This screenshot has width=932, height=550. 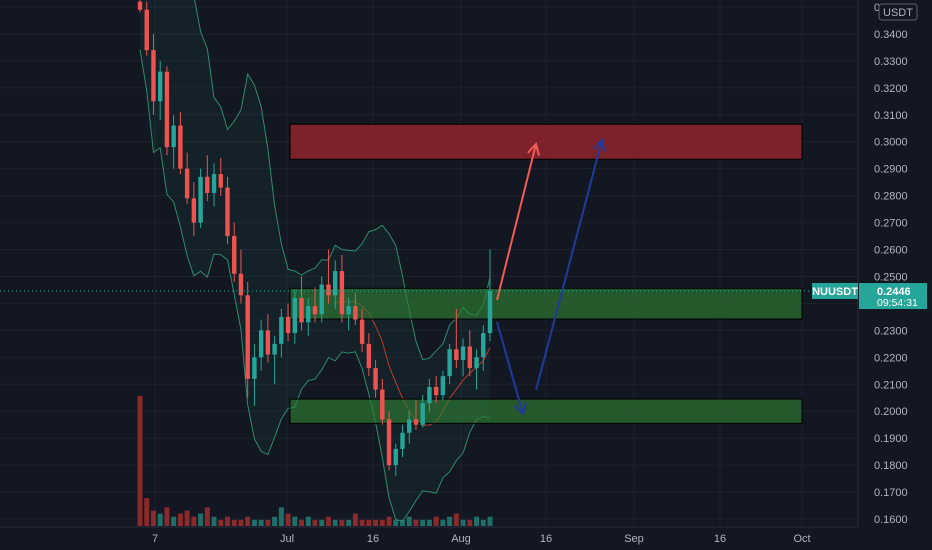 I want to click on symbol-tag-box, so click(x=835, y=291).